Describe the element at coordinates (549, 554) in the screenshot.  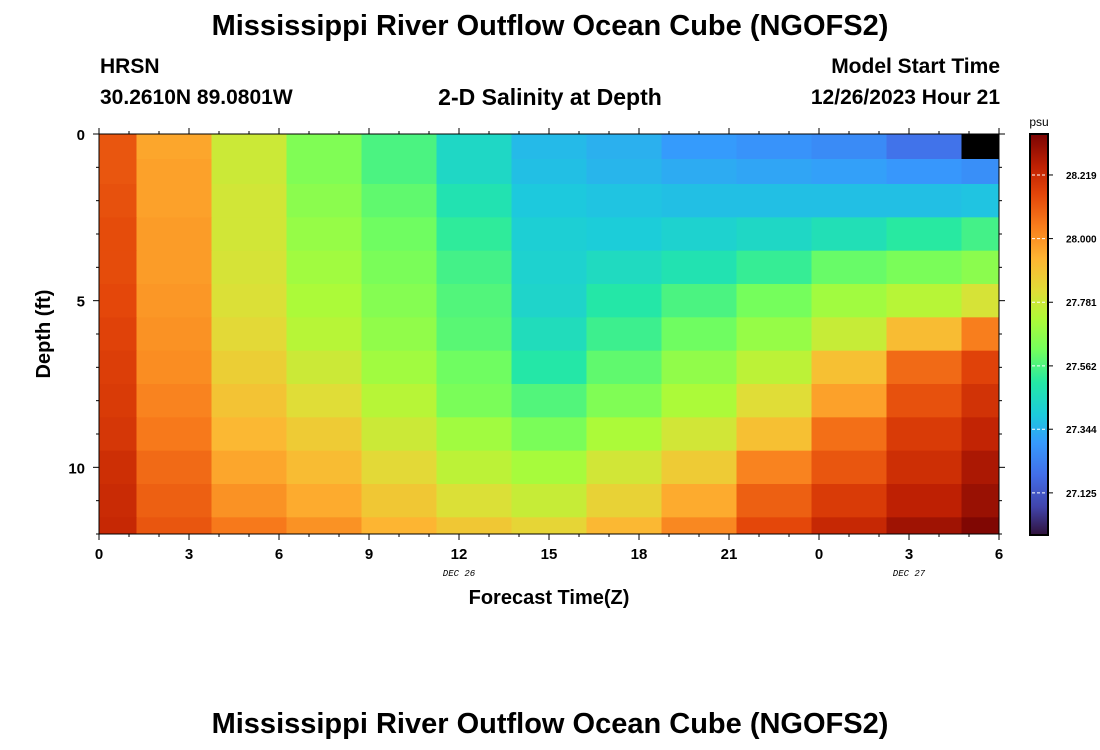
I see `x-tick-label: 15` at that location.